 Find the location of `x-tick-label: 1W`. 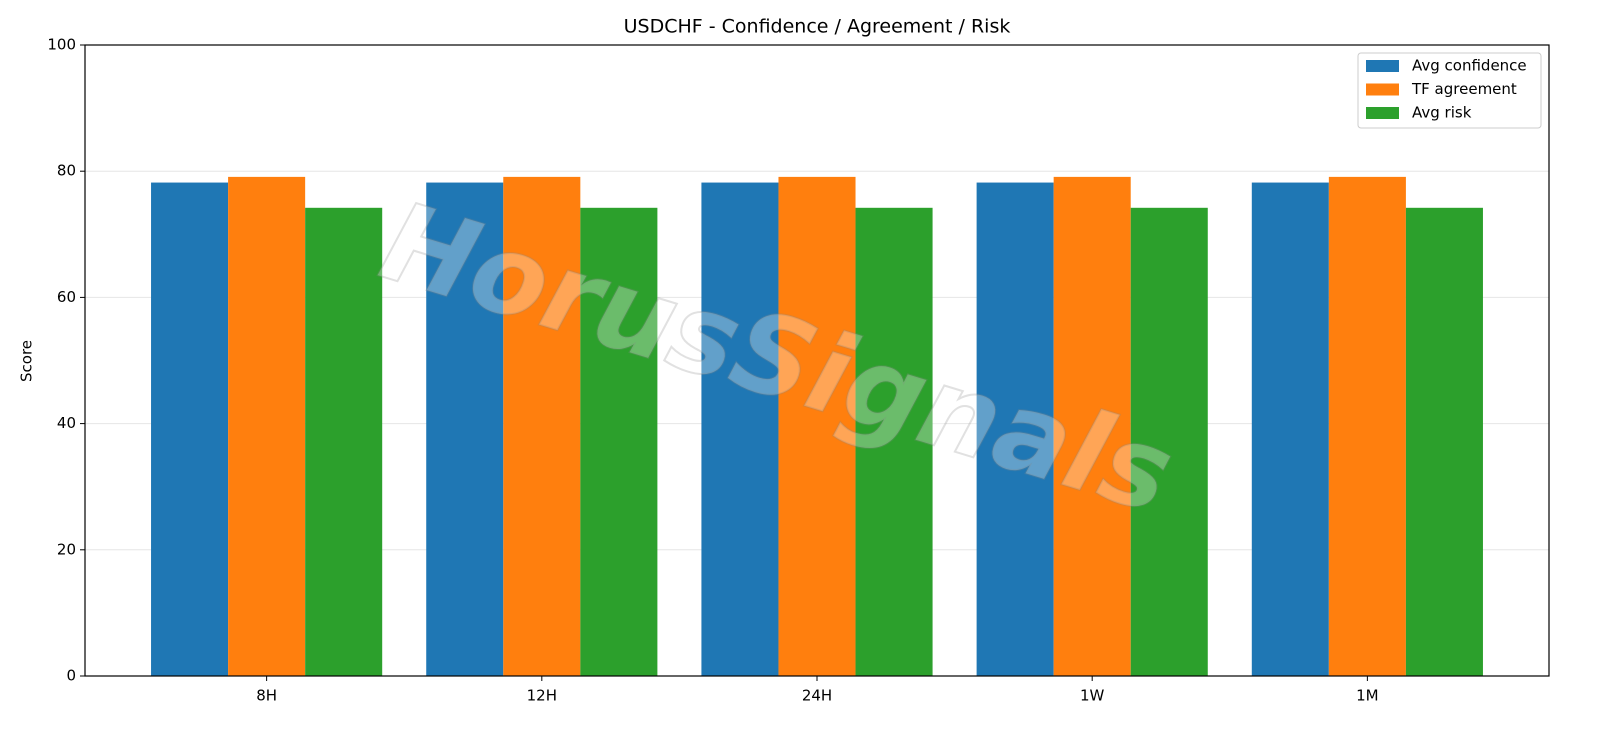

x-tick-label: 1W is located at coordinates (1092, 696).